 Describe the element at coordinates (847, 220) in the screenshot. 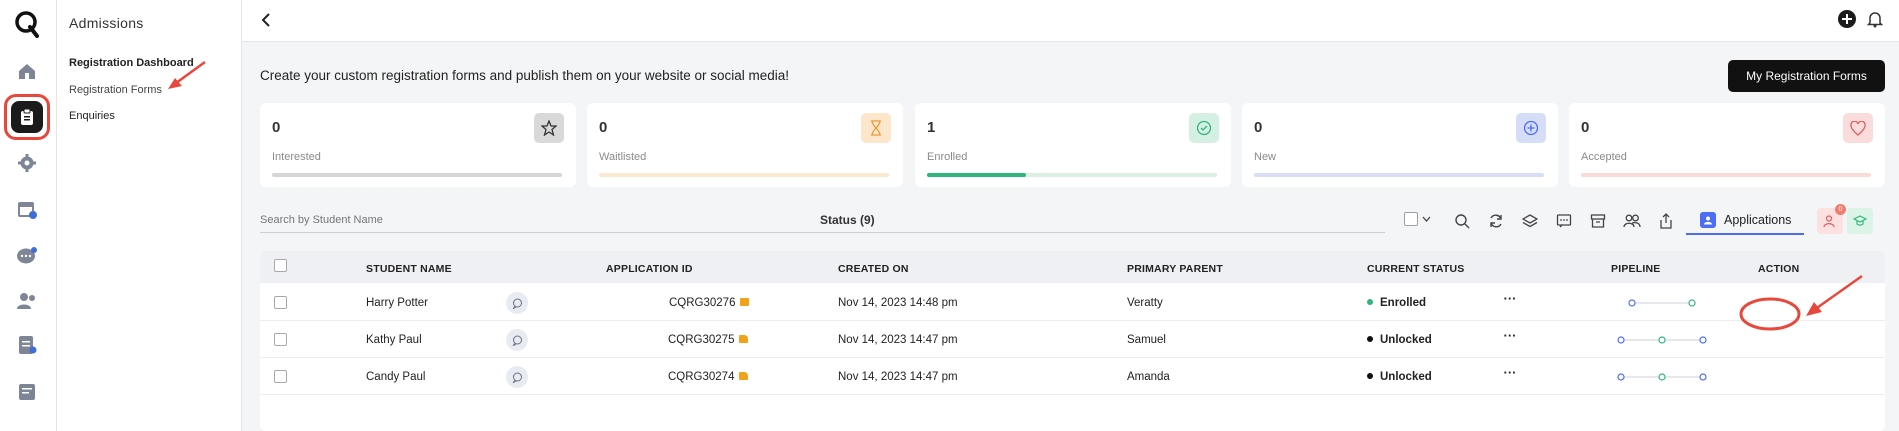

I see `status-filter-dropdown: Status (9)` at that location.